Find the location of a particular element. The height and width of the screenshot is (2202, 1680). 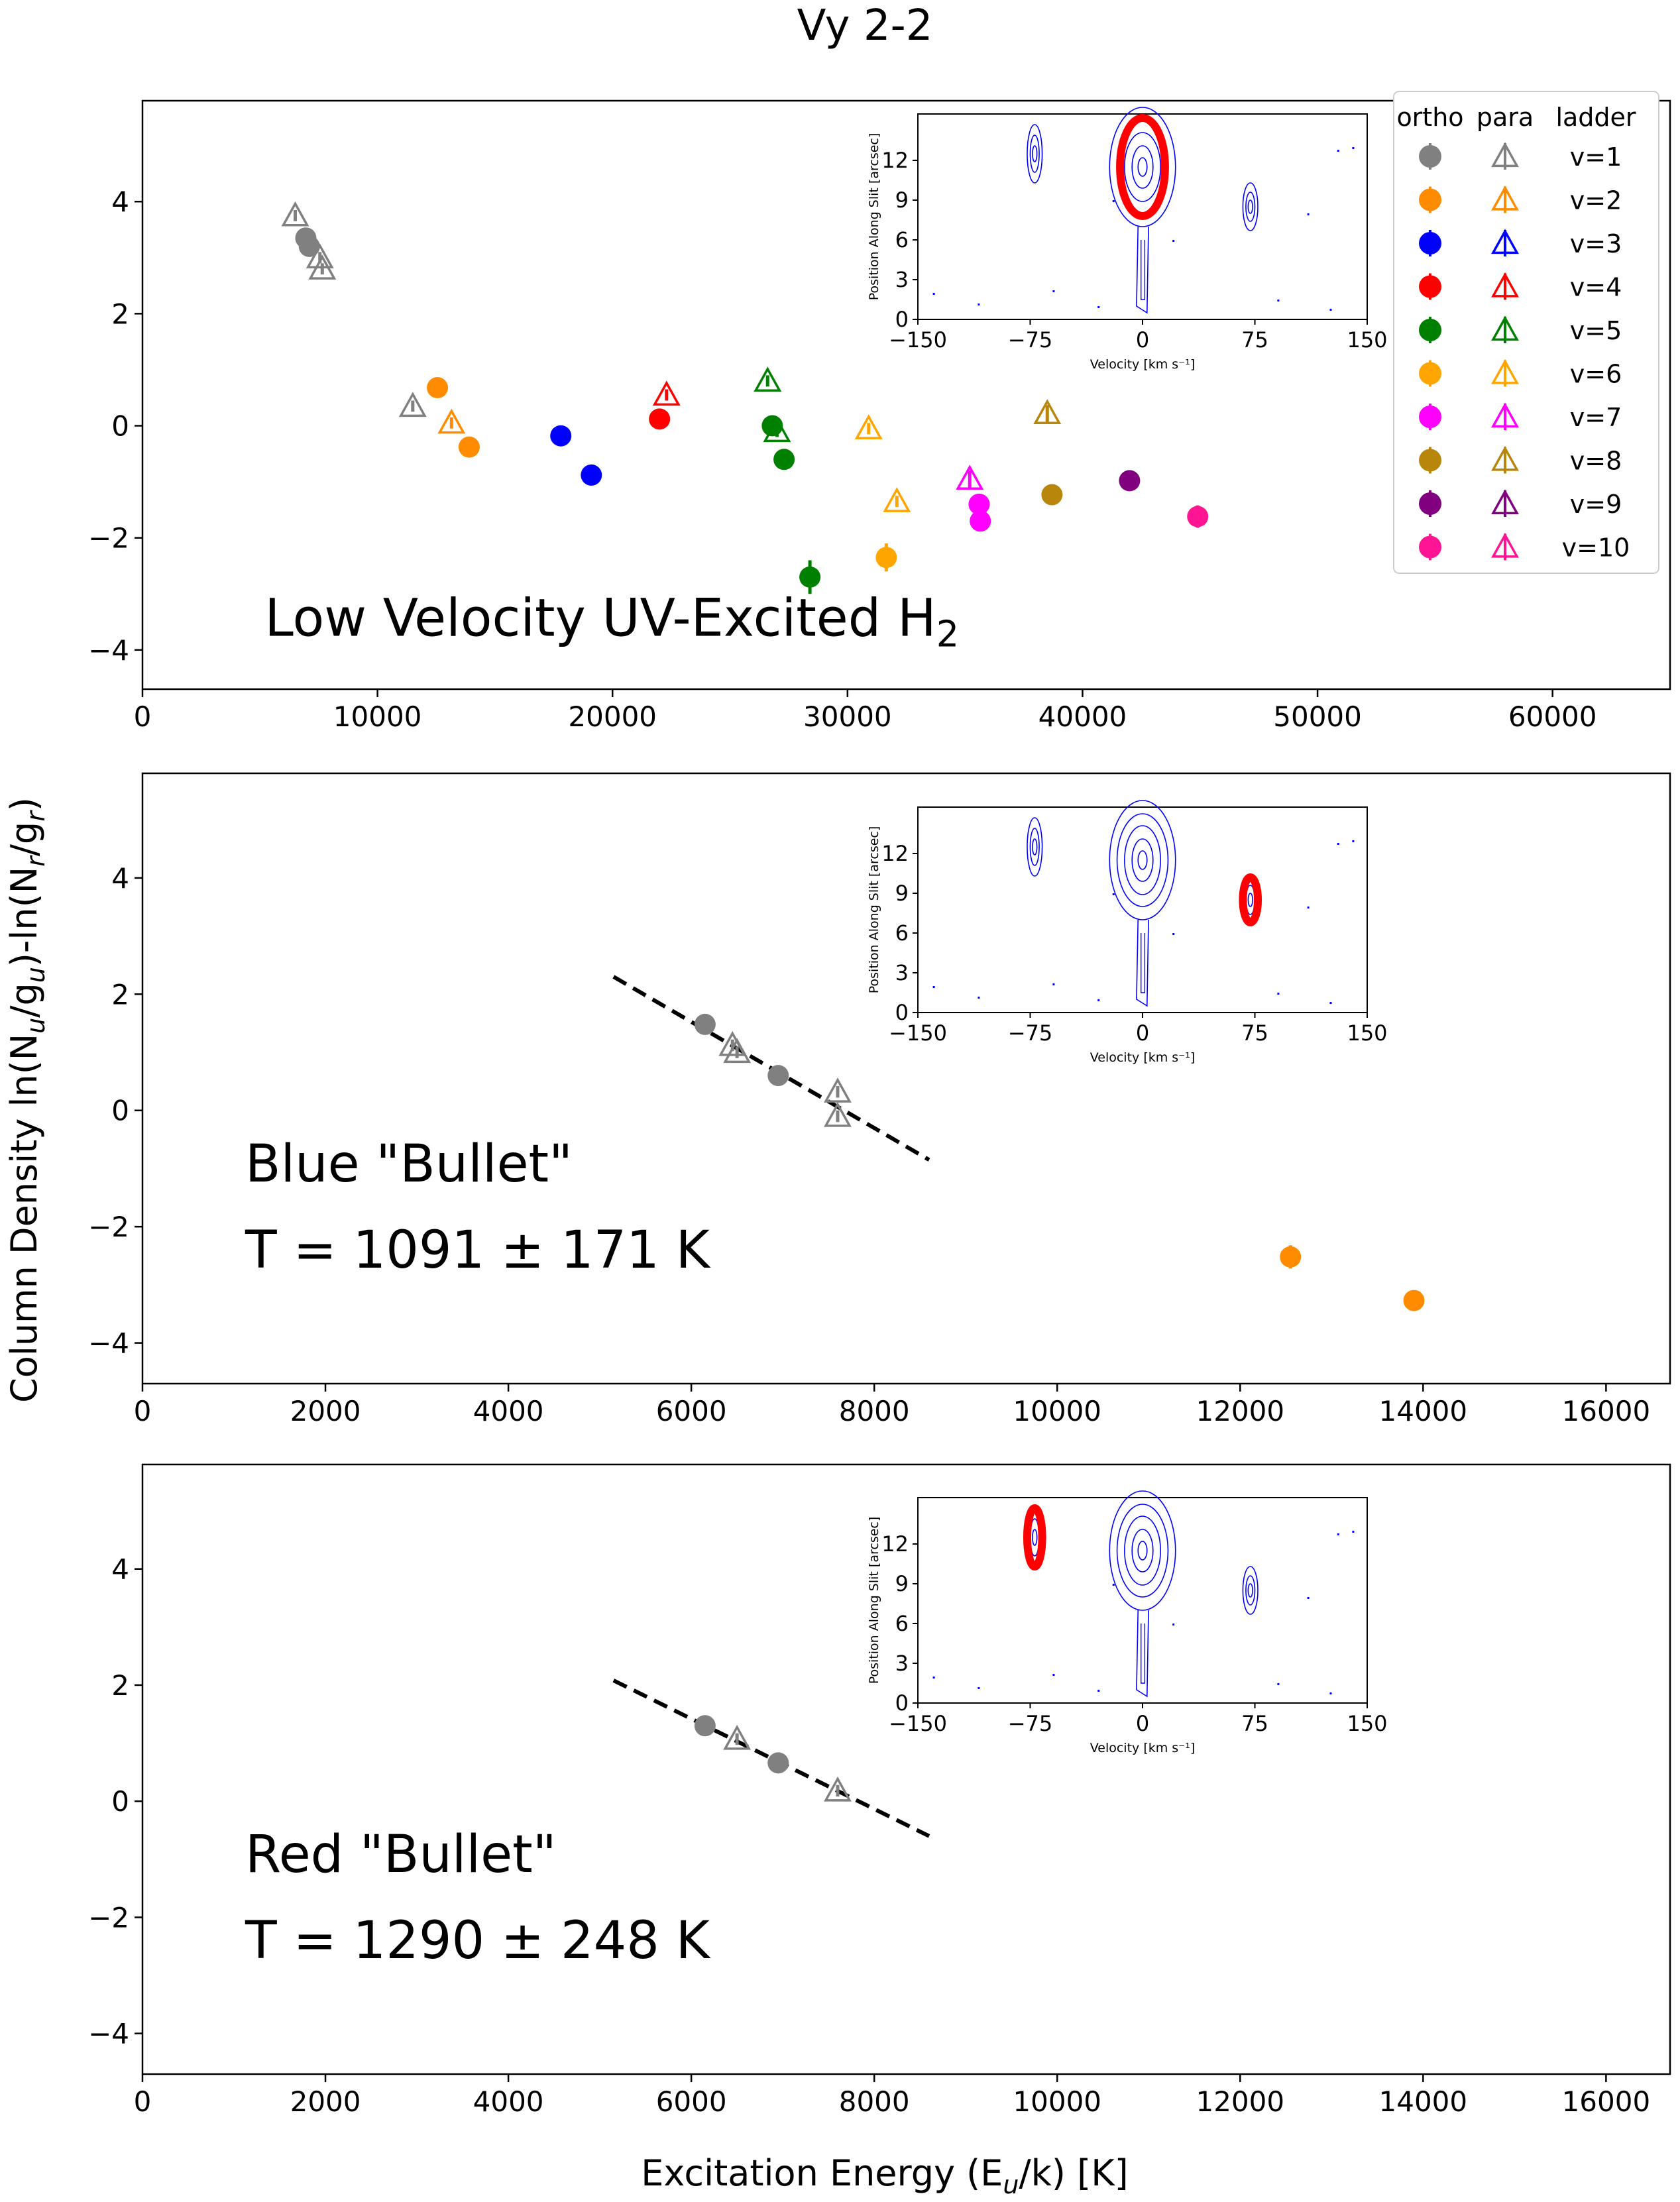

x-tick-label: 6000 is located at coordinates (691, 1411).